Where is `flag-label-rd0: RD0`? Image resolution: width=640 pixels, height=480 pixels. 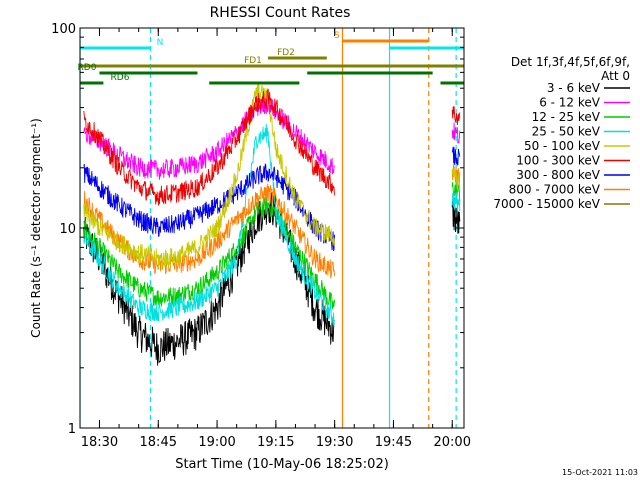
flag-label-rd0: RD0 is located at coordinates (87, 68).